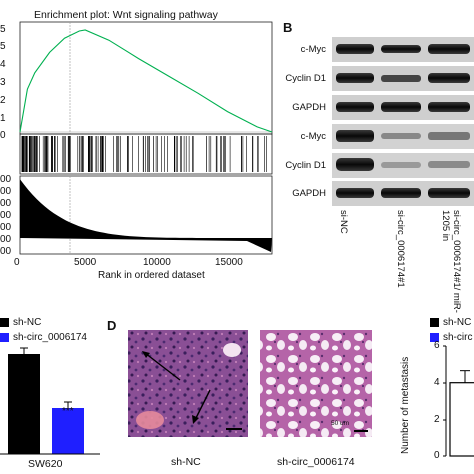 Image resolution: width=474 pixels, height=474 pixels. Describe the element at coordinates (458, 337) in the screenshot. I see `legend-label: sh-circ` at that location.